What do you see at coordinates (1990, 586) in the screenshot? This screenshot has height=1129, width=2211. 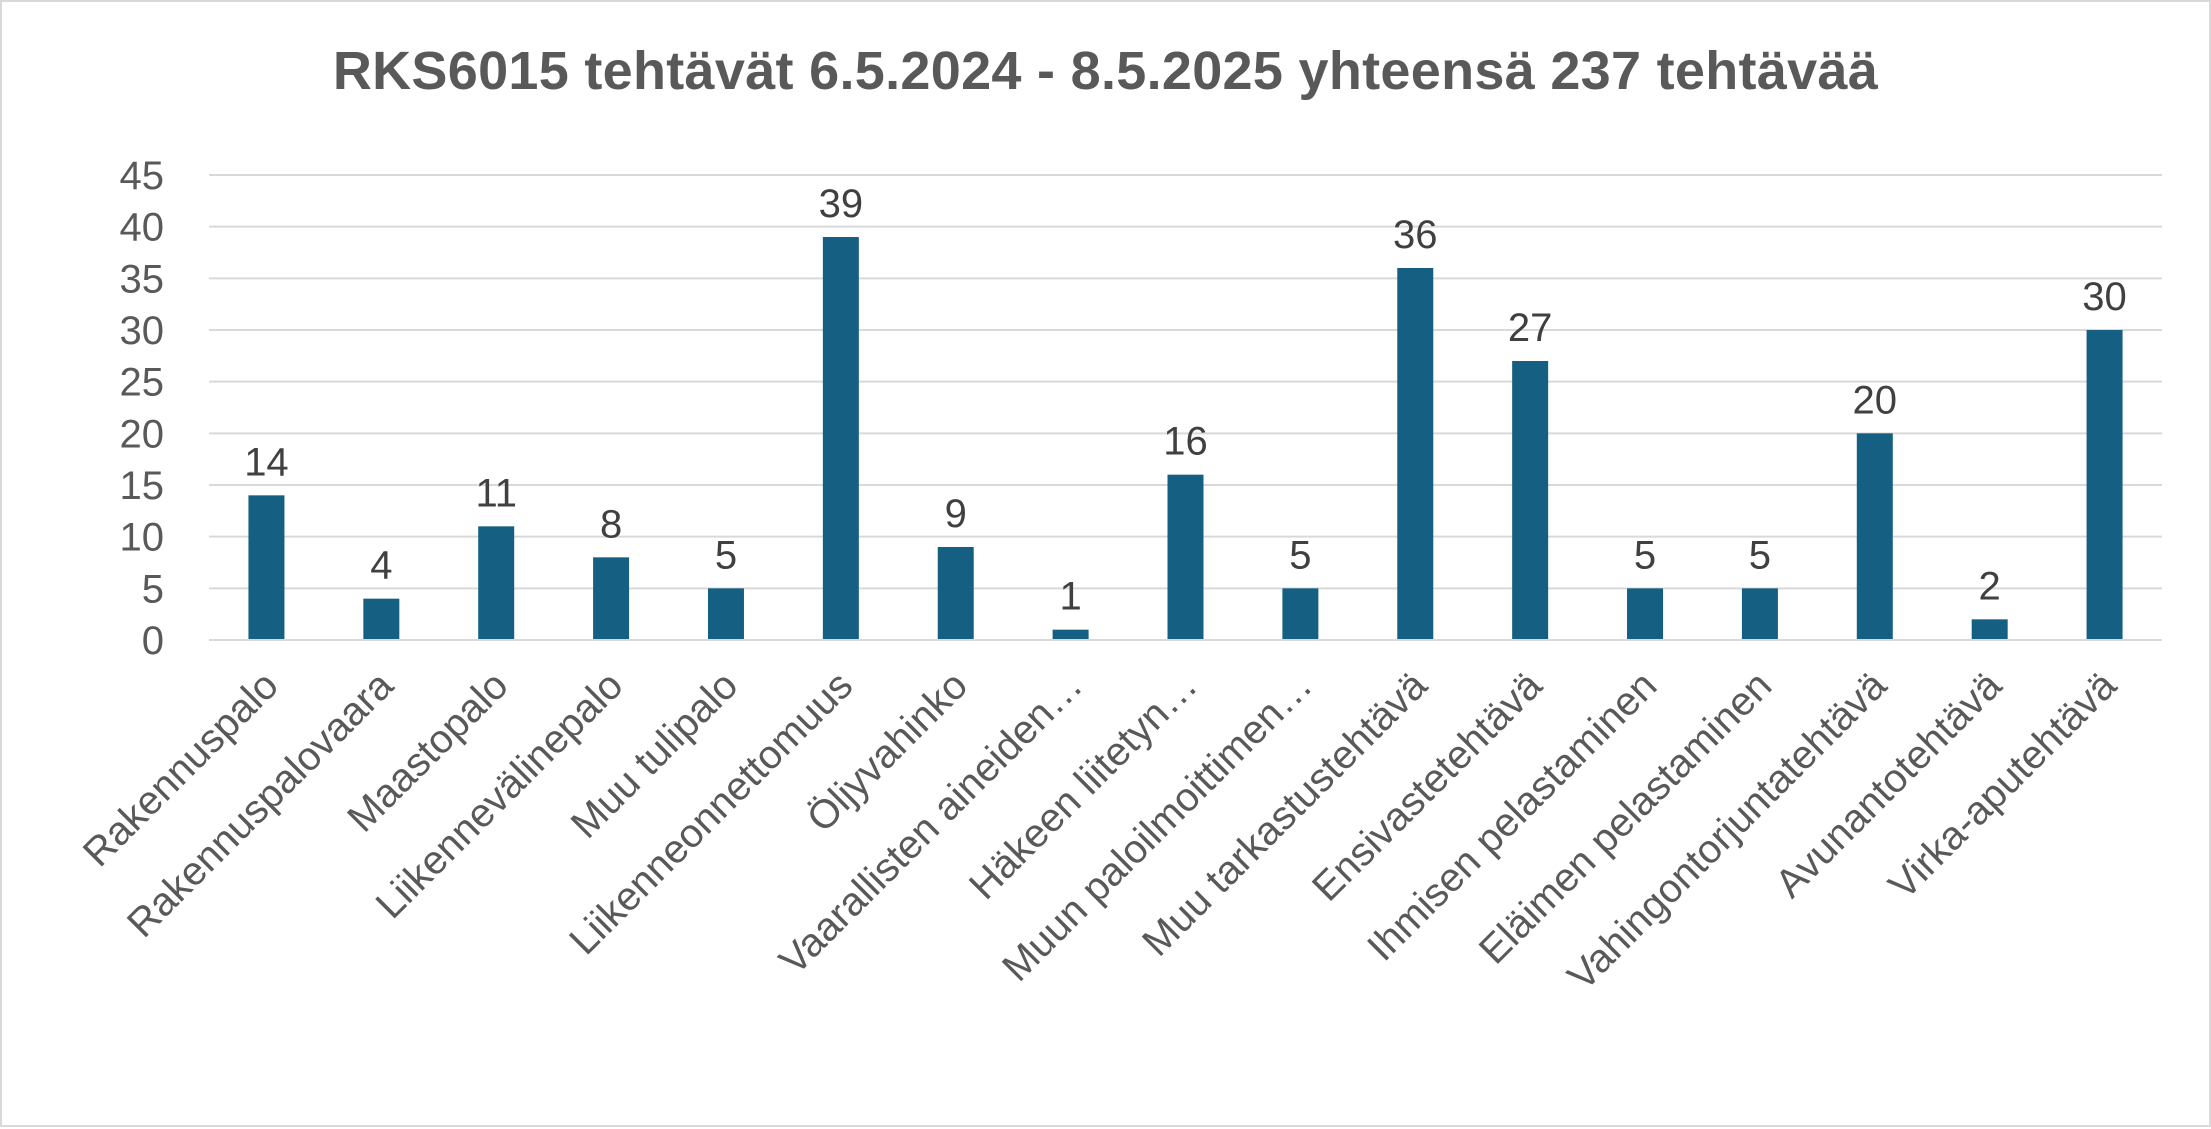 I see `data-label: 2` at bounding box center [1990, 586].